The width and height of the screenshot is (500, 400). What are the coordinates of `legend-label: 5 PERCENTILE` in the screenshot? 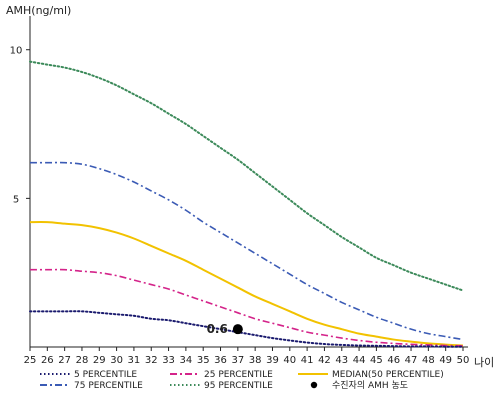 It's located at (105, 375).